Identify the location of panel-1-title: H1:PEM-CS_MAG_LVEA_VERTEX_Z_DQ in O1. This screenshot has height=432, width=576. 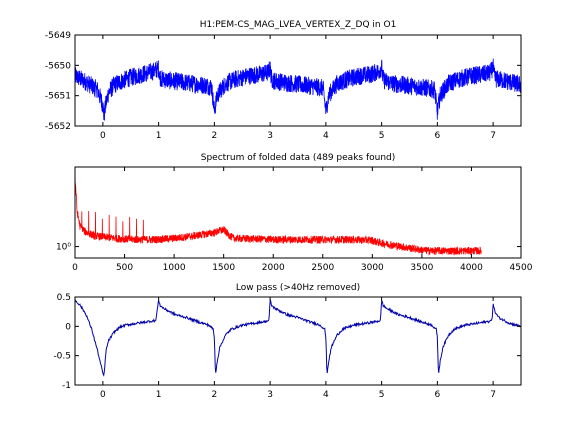
(298, 25).